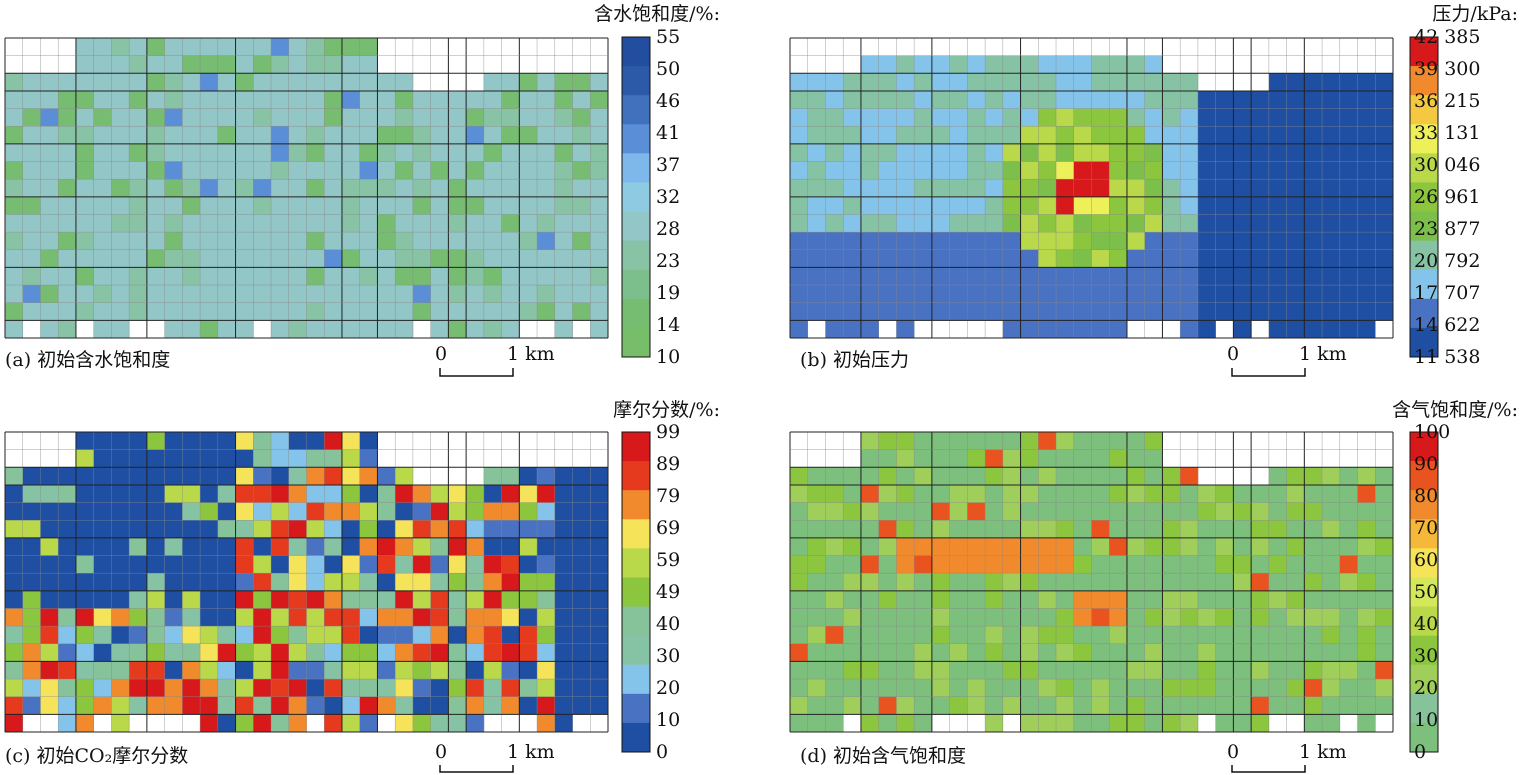  What do you see at coordinates (1426, 464) in the screenshot?
I see `colorbar-tick-label: 90` at bounding box center [1426, 464].